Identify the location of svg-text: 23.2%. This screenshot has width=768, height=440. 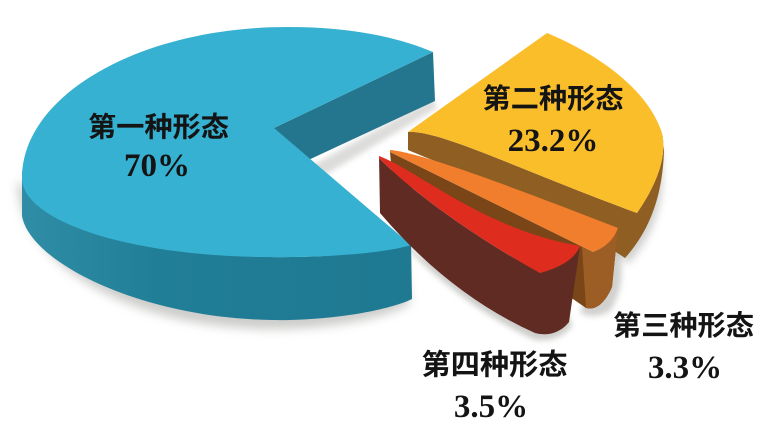
(553, 141).